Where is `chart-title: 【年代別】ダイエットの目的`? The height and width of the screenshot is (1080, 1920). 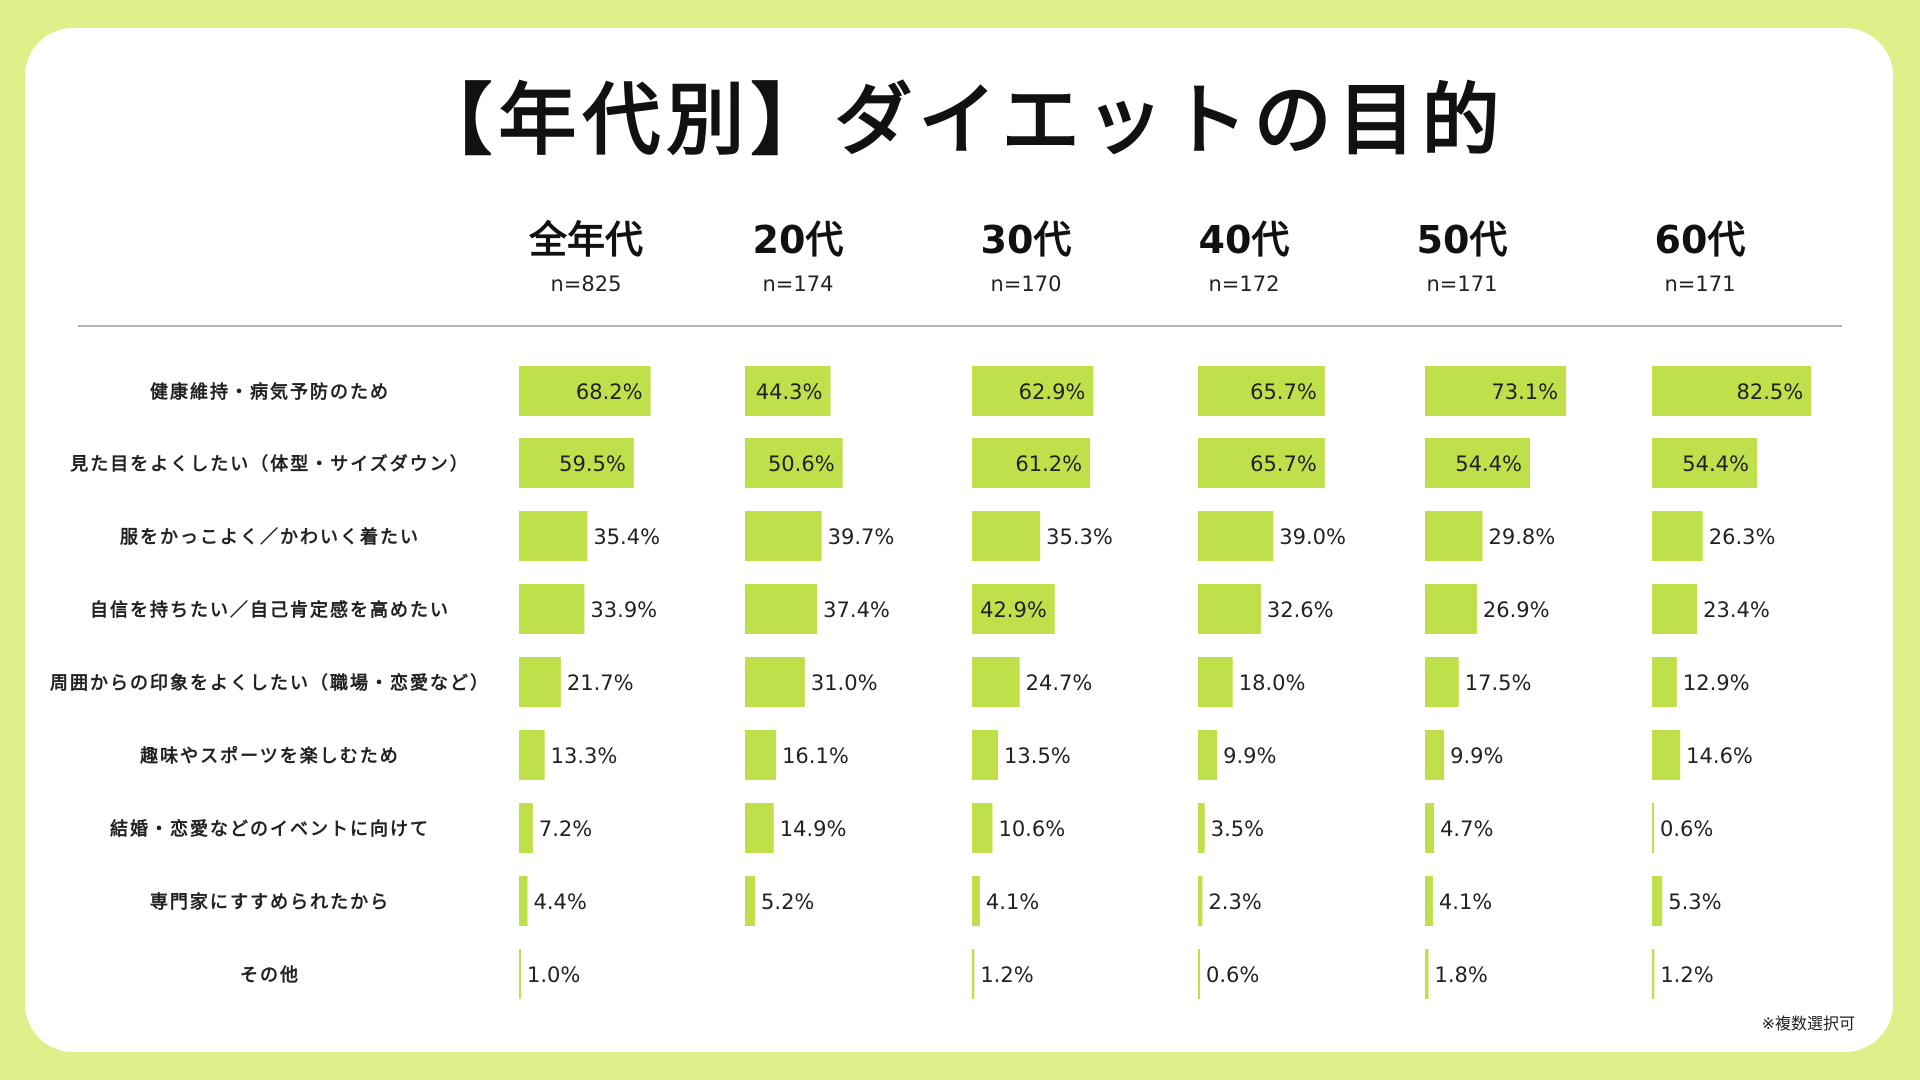 chart-title: 【年代別】ダイエットの目的 is located at coordinates (960, 121).